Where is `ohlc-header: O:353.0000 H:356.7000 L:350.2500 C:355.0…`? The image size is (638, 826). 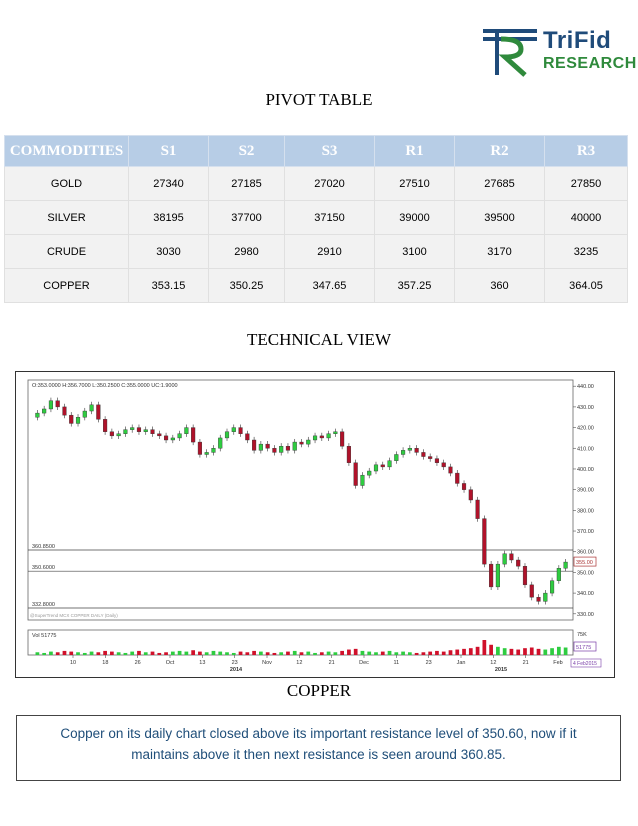 ohlc-header: O:353.0000 H:356.7000 L:350.2500 C:355.0… is located at coordinates (105, 386).